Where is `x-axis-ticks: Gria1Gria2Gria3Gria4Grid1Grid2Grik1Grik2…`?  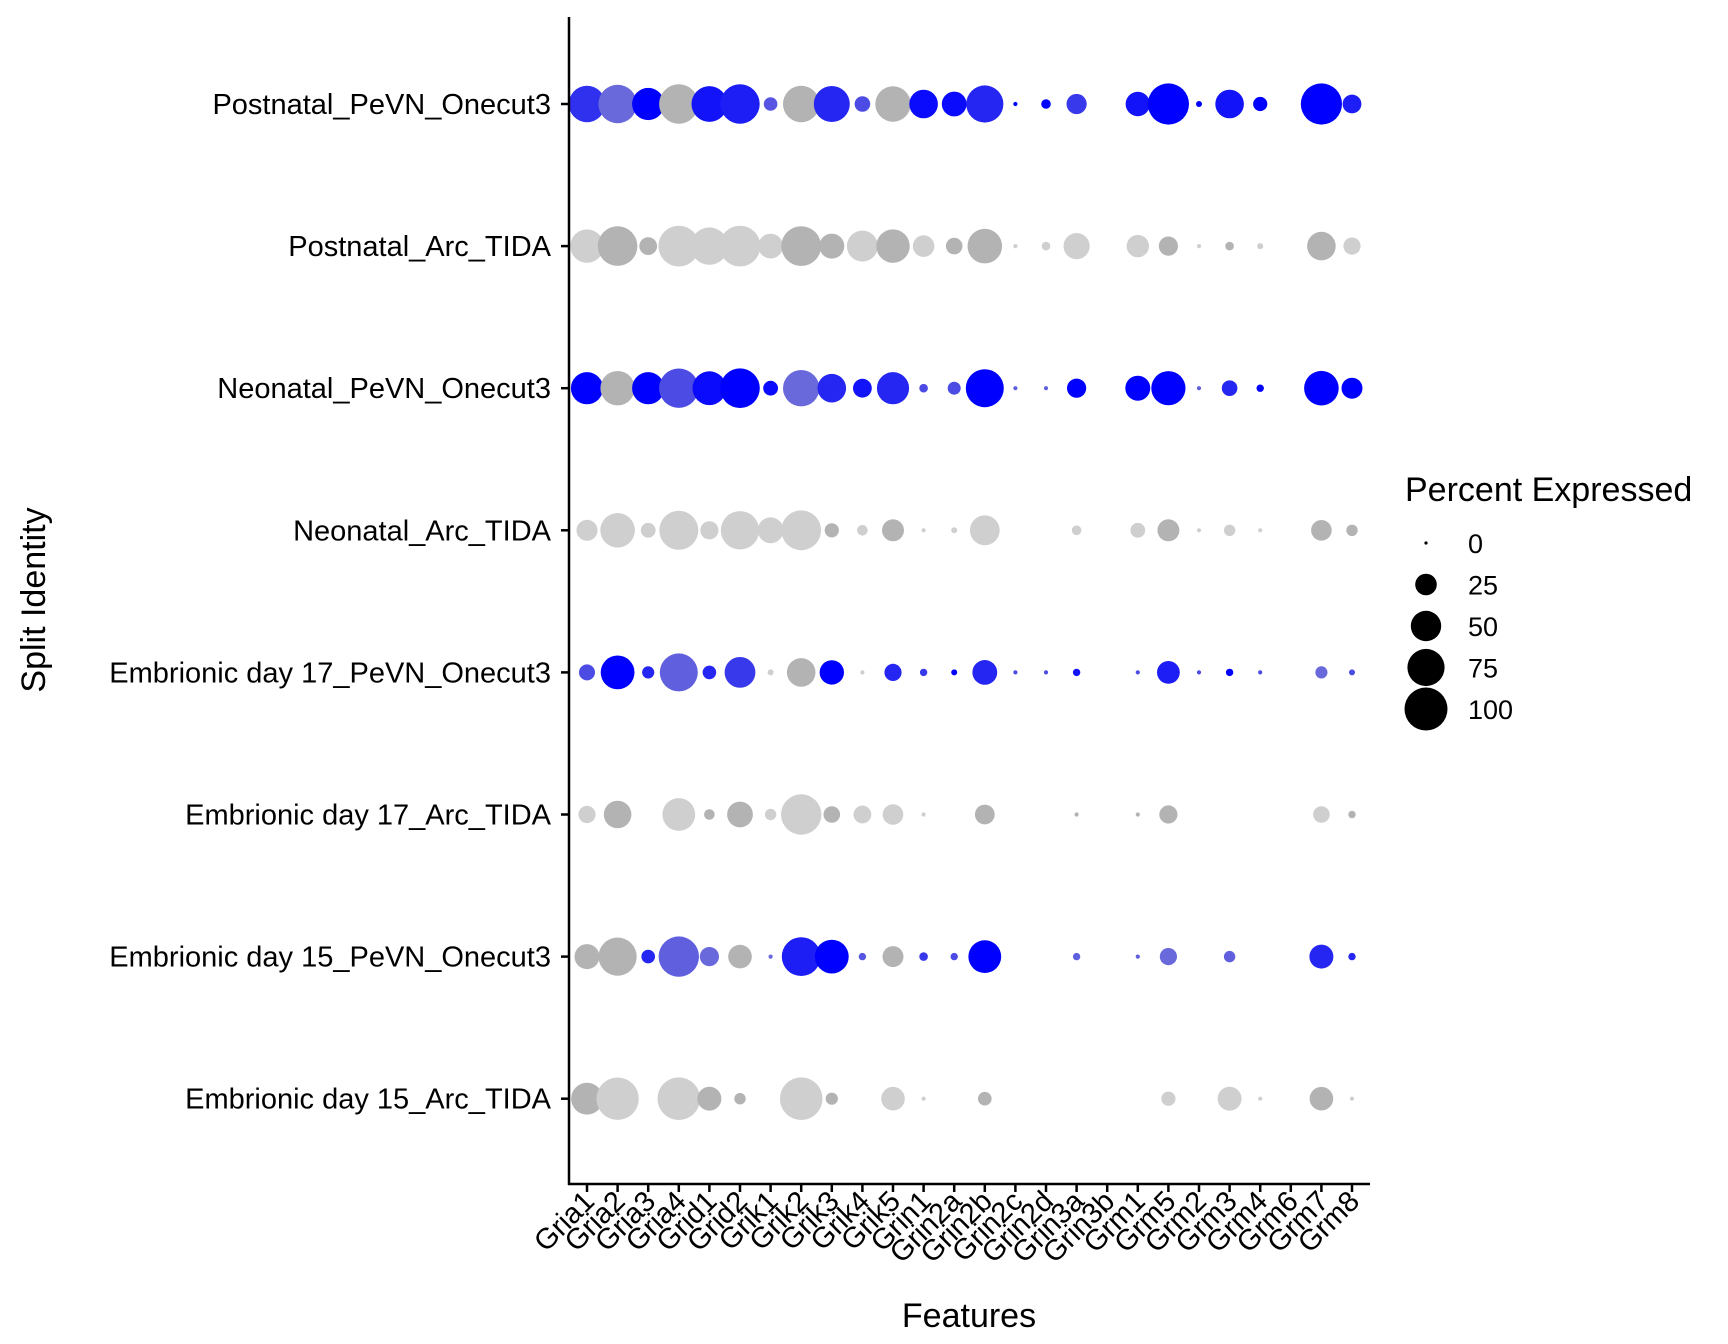 x-axis-ticks: Gria1Gria2Gria3Gria4Grid1Grid2Grik1Grik2… is located at coordinates (947, 1227).